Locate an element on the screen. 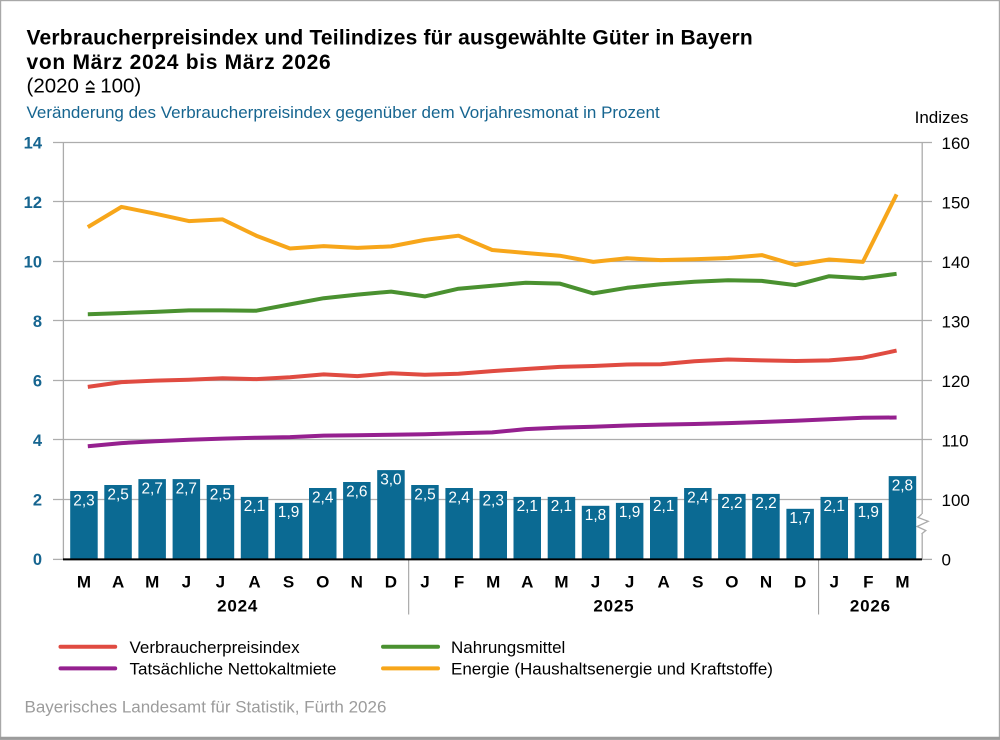 The height and width of the screenshot is (740, 1000). svg-text: Nahrungsmittel is located at coordinates (508, 647).